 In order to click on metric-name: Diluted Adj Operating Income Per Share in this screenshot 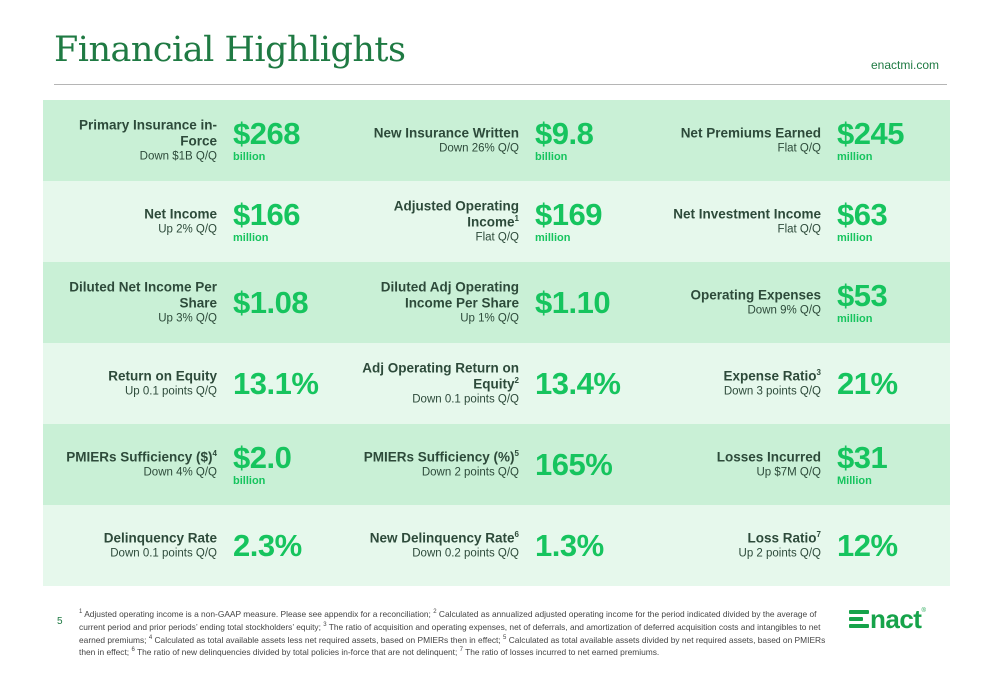, I will do `click(449, 294)`.